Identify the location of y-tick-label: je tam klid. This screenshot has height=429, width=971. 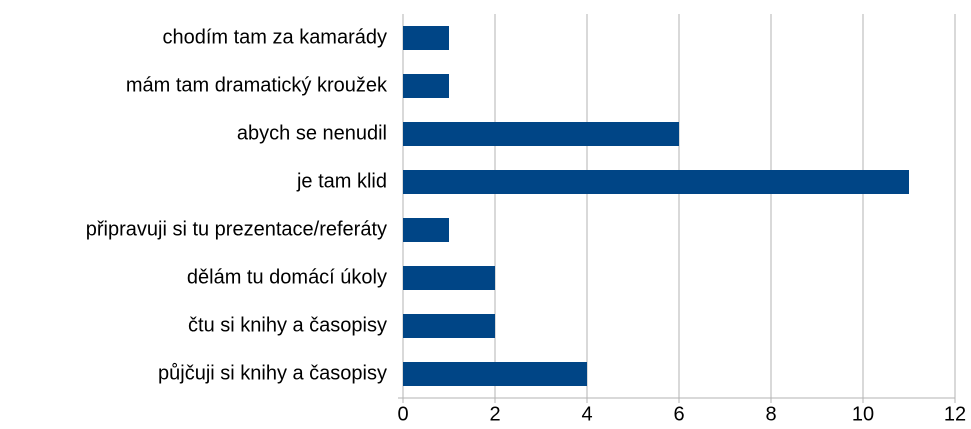
(341, 181).